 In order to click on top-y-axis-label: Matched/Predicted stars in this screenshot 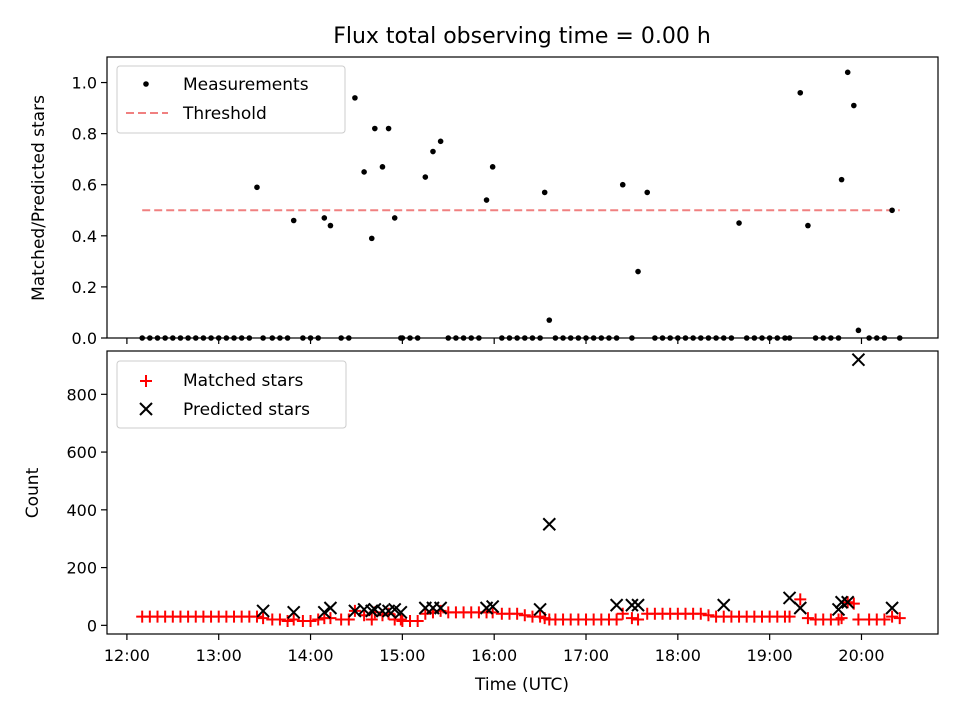, I will do `click(39, 198)`.